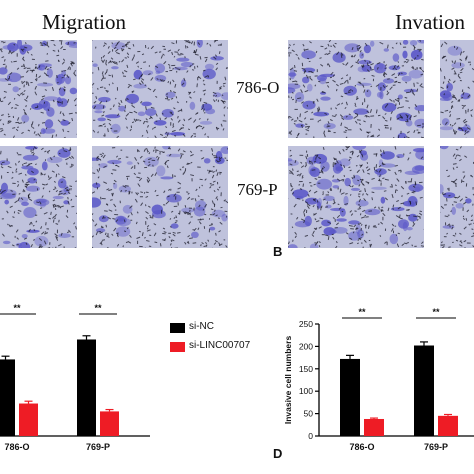 This screenshot has width=474, height=474. Describe the element at coordinates (160, 197) in the screenshot. I see `micrograph-migration-769p-si-linc00707` at that location.